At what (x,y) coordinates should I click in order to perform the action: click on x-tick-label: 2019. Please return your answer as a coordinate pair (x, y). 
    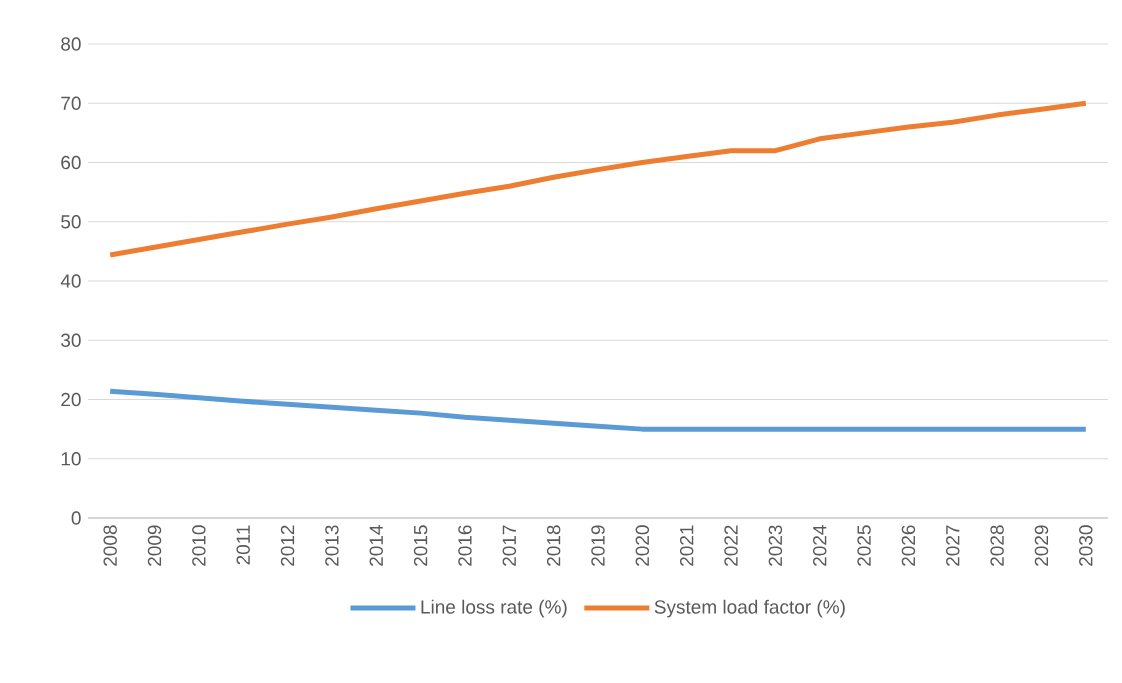
    Looking at the image, I should click on (598, 545).